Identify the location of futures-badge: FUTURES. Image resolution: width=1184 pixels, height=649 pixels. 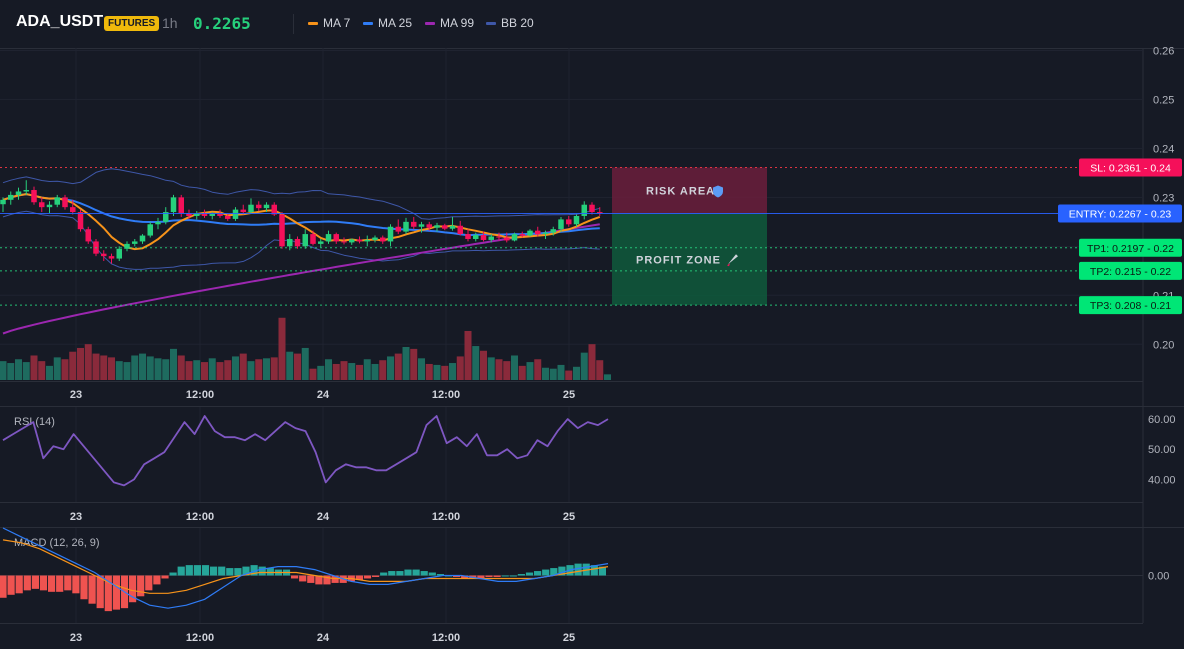
(132, 23).